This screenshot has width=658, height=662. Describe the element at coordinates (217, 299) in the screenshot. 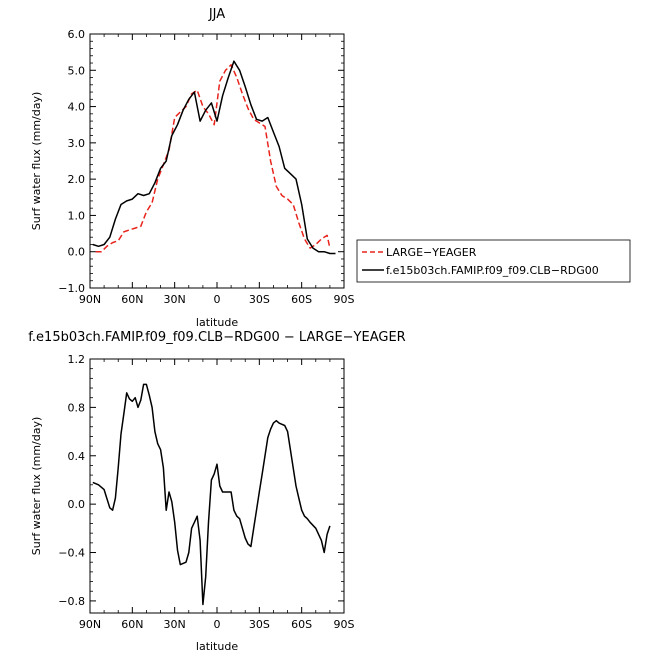

I see `top-x-tick-label-3: 0` at that location.